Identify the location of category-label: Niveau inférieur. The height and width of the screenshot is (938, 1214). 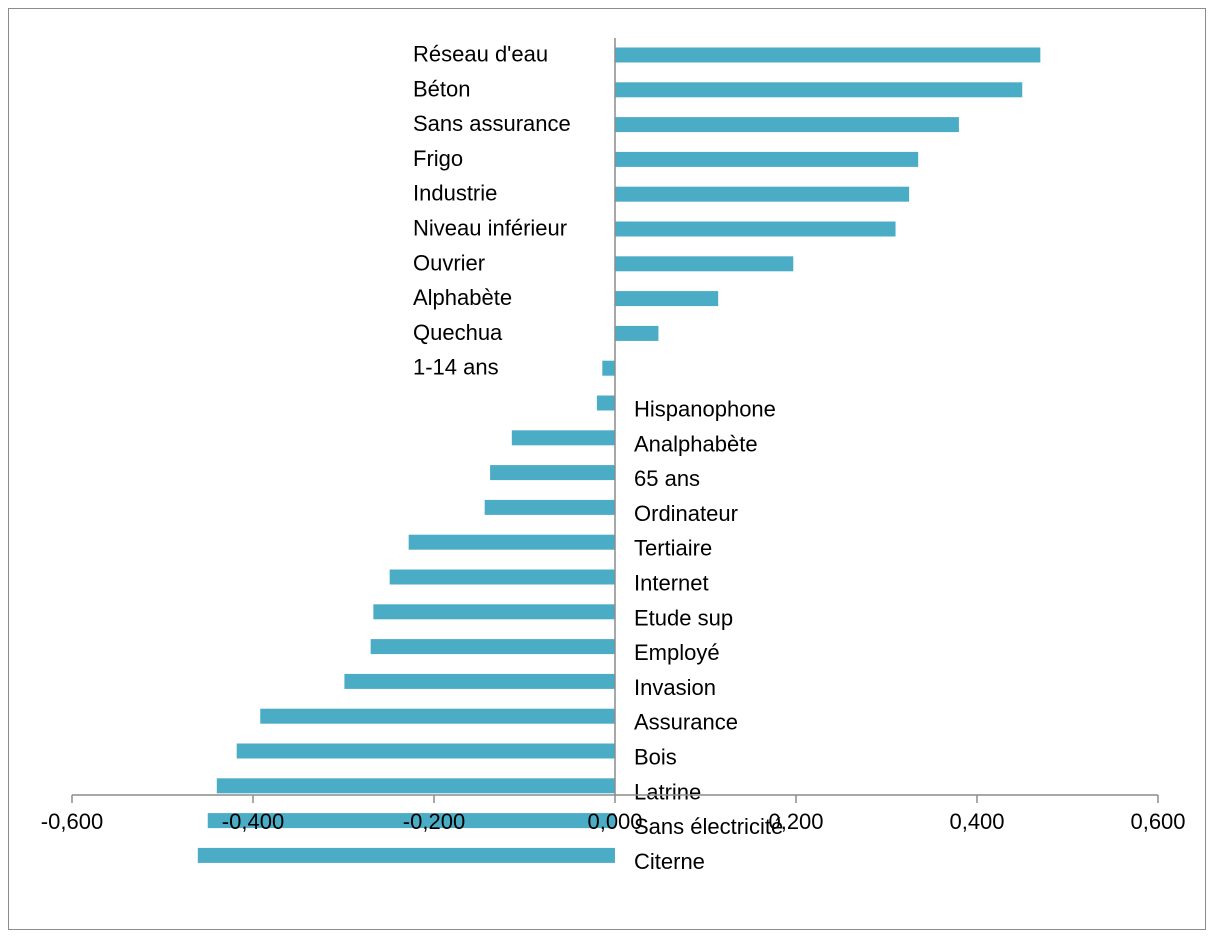
(490, 228).